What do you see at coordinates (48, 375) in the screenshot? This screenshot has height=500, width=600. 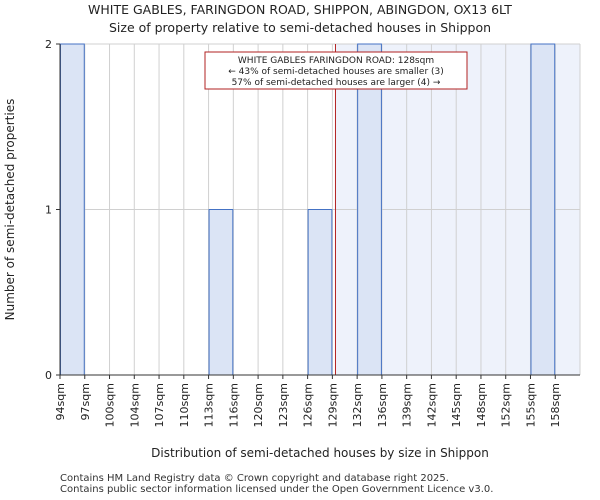 I see `y-tick-label: 0` at bounding box center [48, 375].